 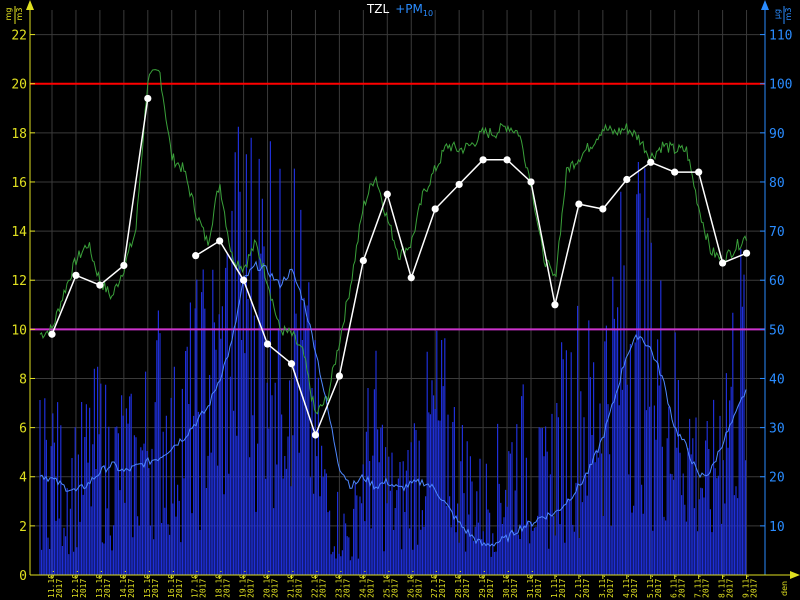 I want to click on right-tick-label: 100, so click(x=780, y=85).